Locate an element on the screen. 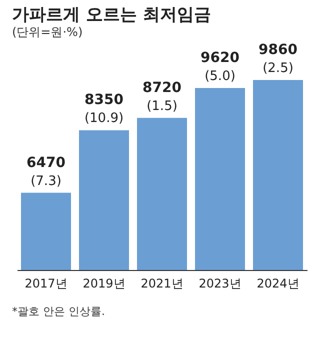  data-label: 9620 is located at coordinates (220, 58).